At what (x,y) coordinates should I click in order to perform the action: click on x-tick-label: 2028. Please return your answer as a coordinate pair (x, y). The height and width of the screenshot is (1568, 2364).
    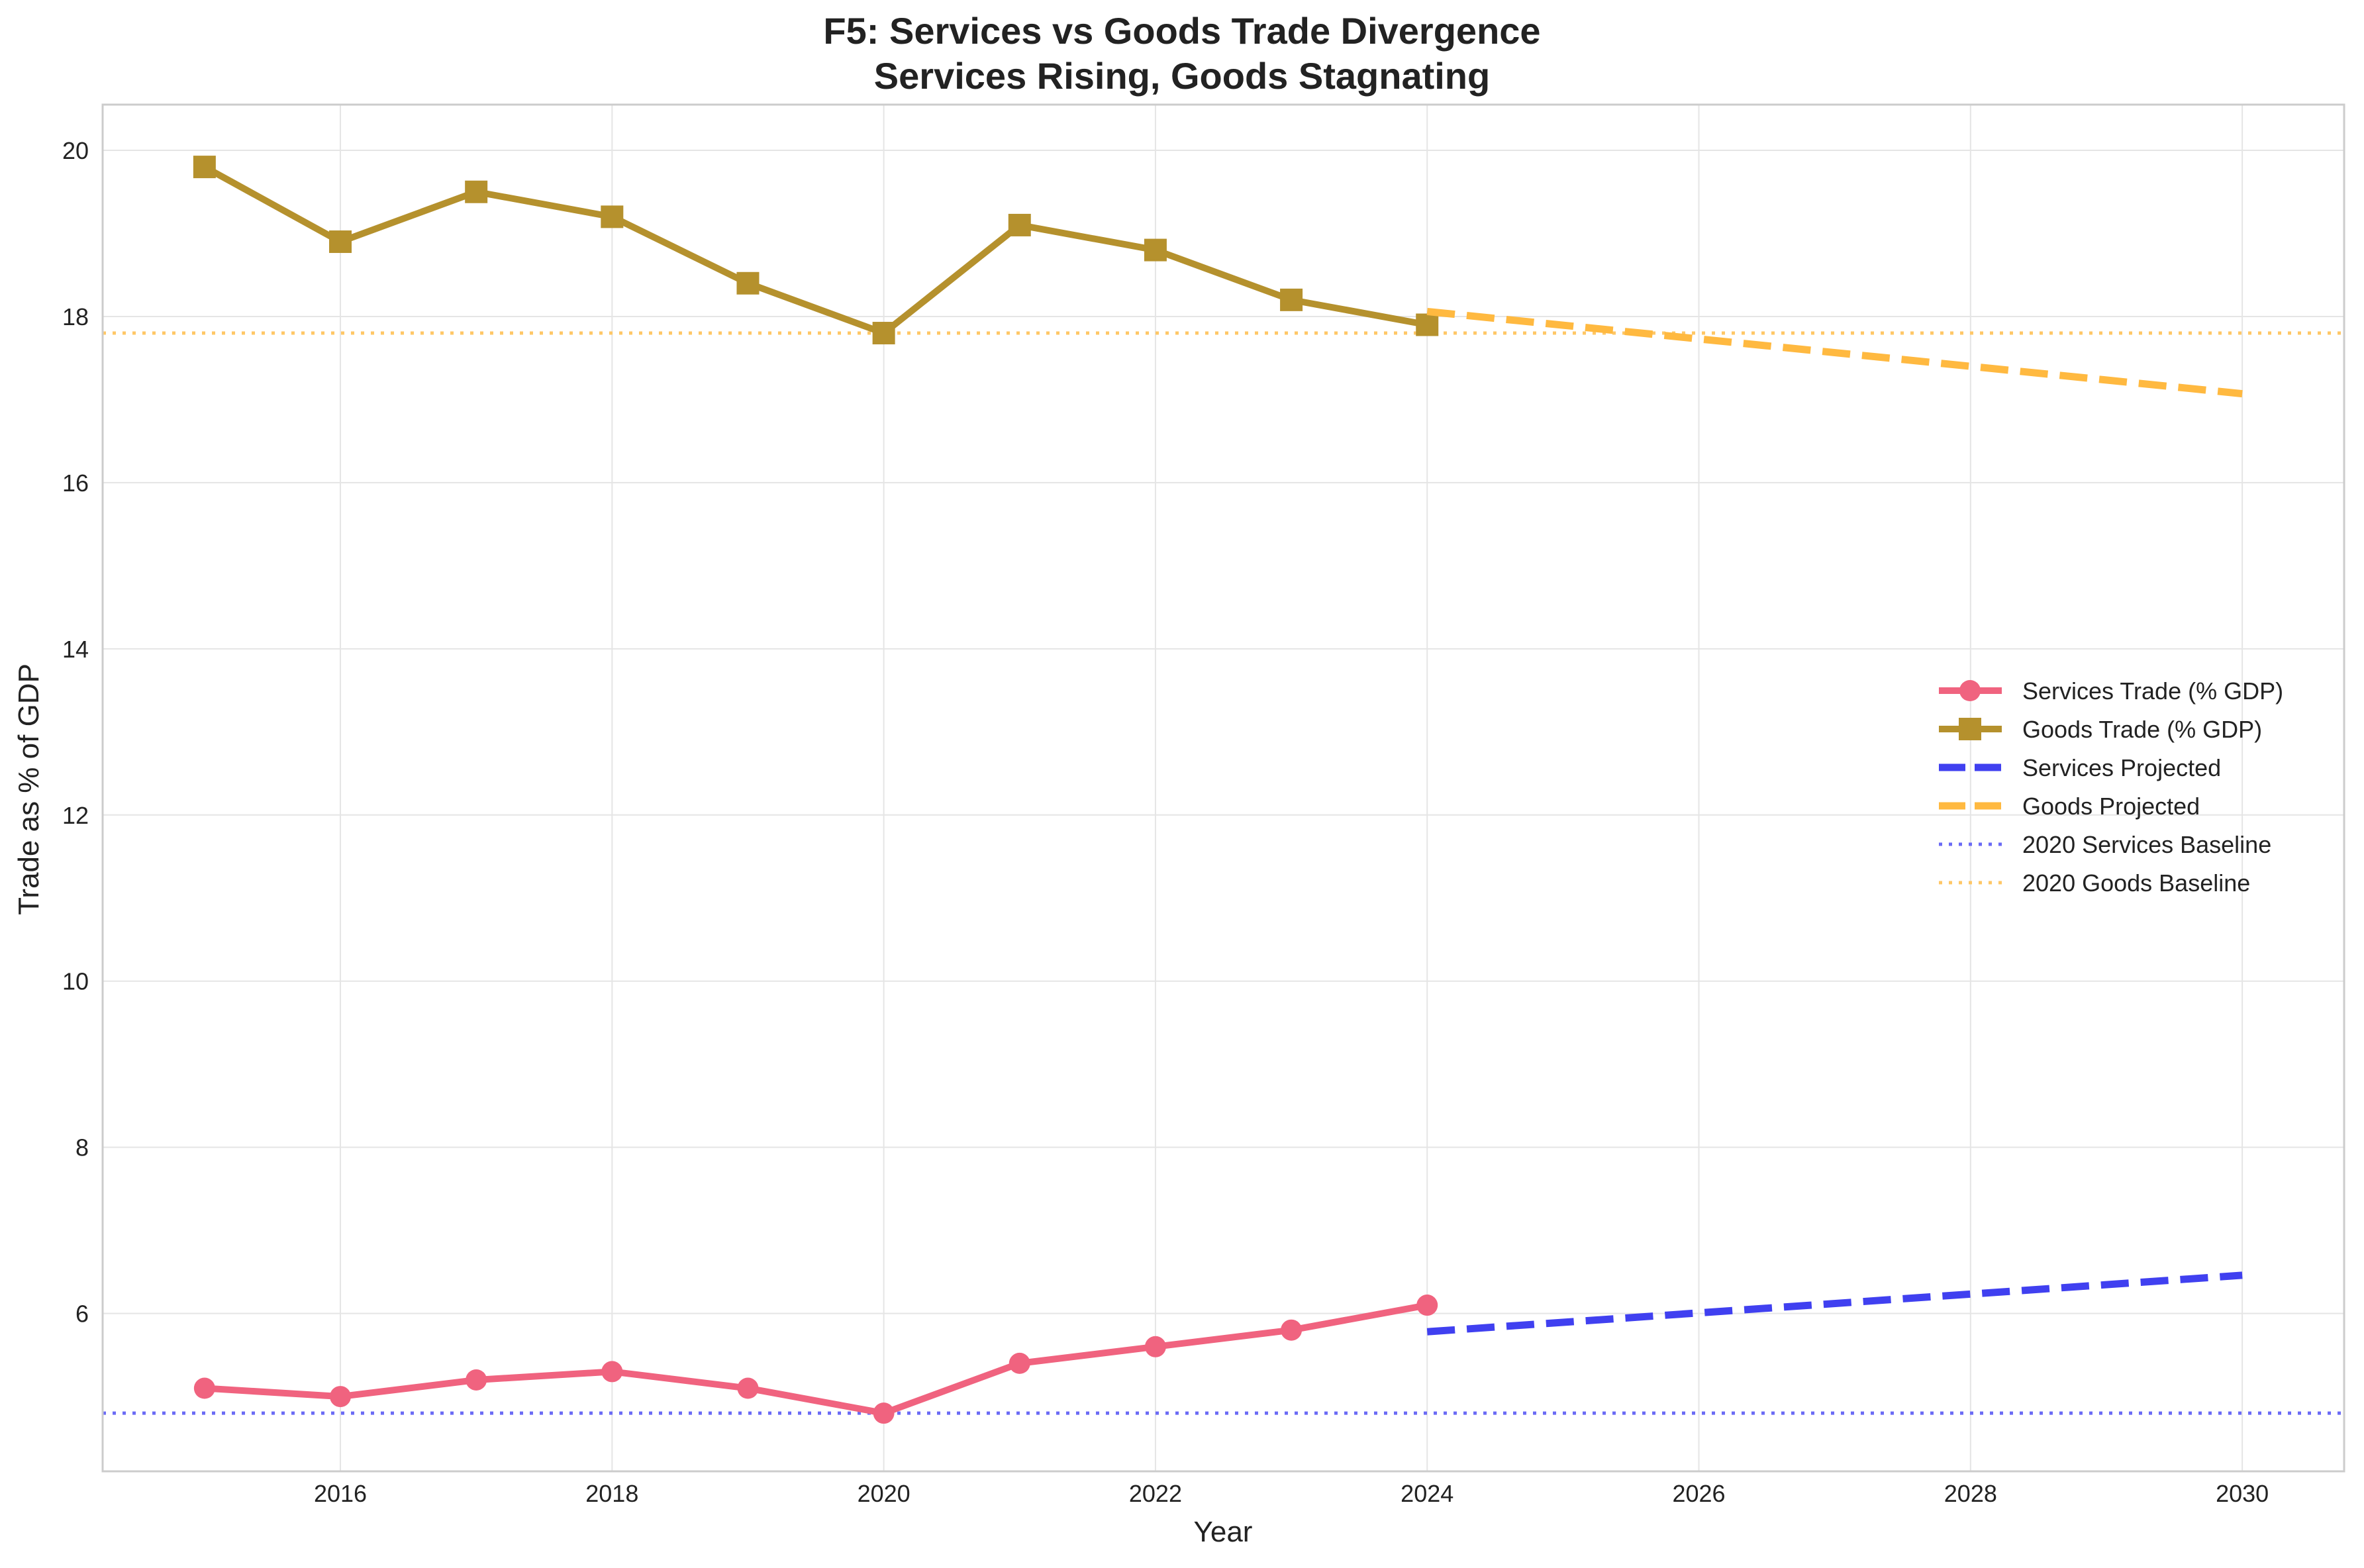
    Looking at the image, I should click on (1970, 1493).